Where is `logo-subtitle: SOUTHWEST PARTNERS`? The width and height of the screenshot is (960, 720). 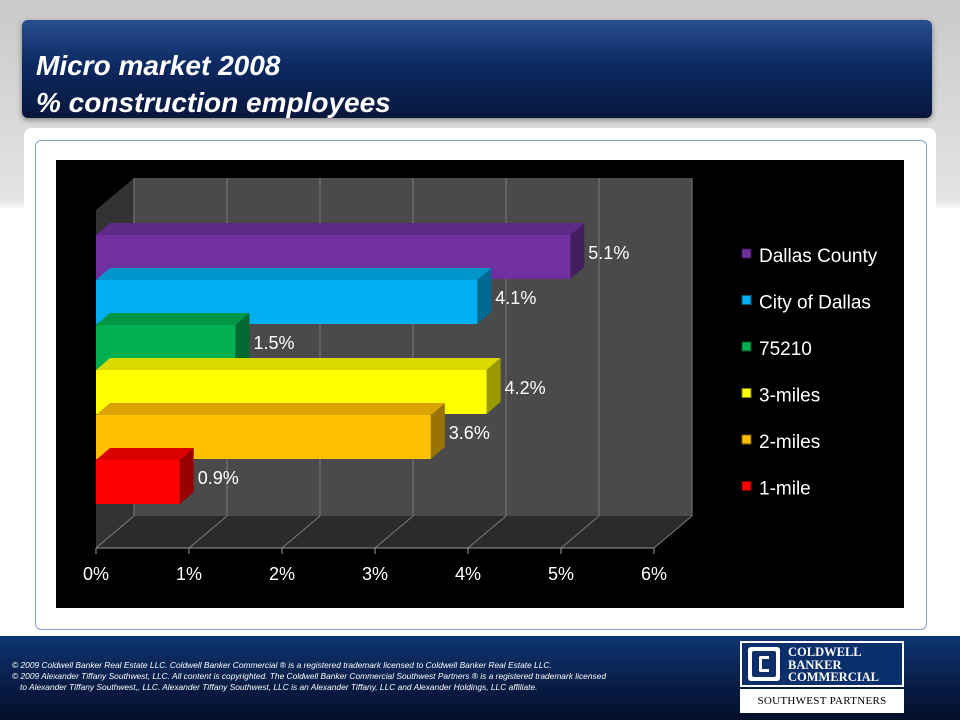 logo-subtitle: SOUTHWEST PARTNERS is located at coordinates (822, 701).